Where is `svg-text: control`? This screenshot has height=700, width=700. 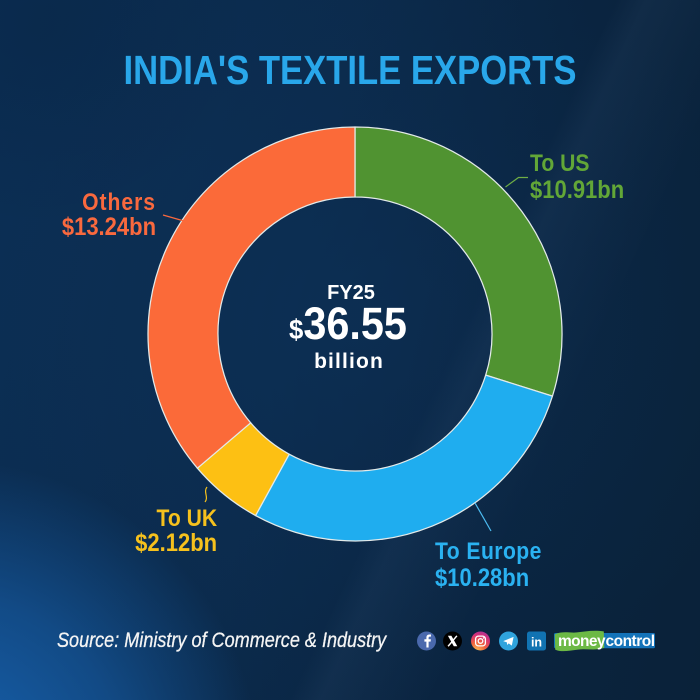 svg-text: control is located at coordinates (630, 641).